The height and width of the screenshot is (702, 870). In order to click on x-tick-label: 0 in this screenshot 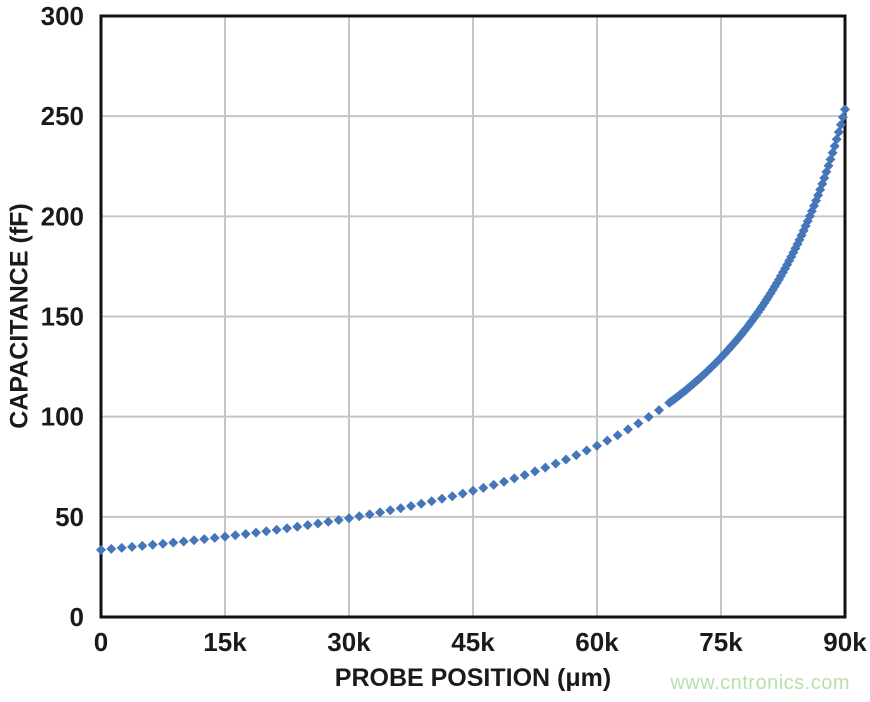, I will do `click(101, 642)`.